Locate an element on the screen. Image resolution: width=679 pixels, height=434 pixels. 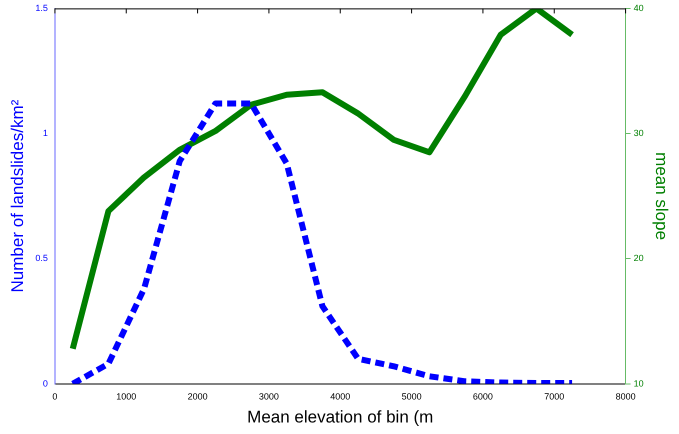
x-tick-label: 1000 is located at coordinates (126, 397).